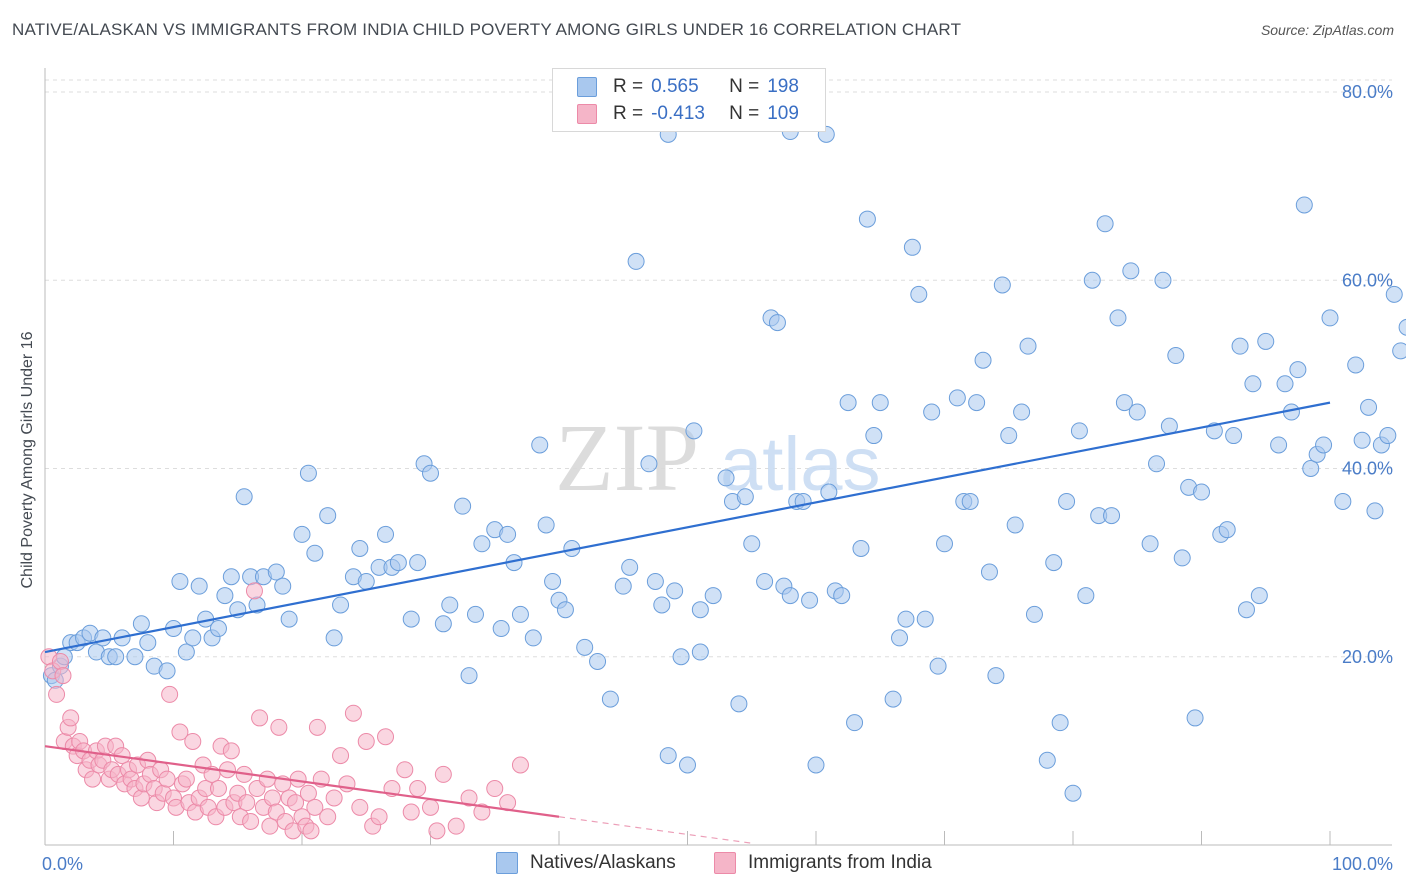 This screenshot has width=1406, height=892. Describe the element at coordinates (1327, 30) in the screenshot. I see `source-label: Source: ZipAtlas.com` at that location.